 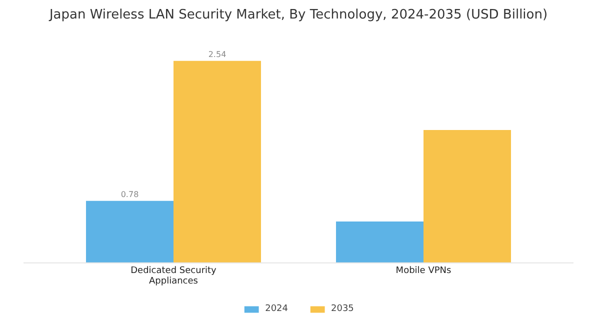 What do you see at coordinates (276, 309) in the screenshot?
I see `legend-label: 2024` at bounding box center [276, 309].